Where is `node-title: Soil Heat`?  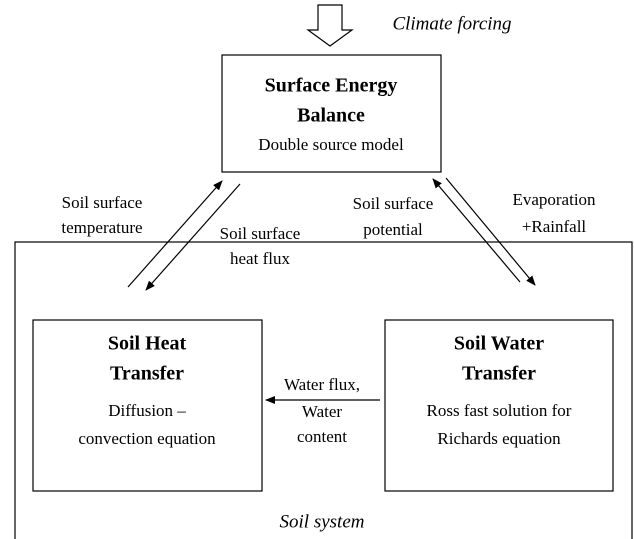 node-title: Soil Heat is located at coordinates (147, 344).